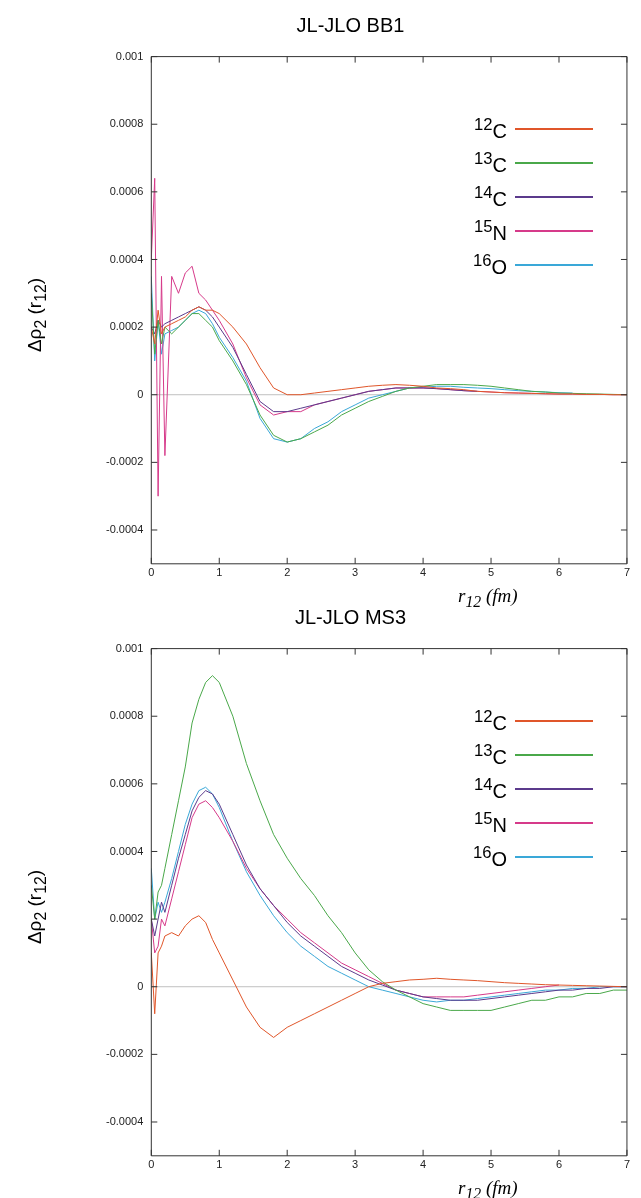 This screenshot has height=1198, width=641. Describe the element at coordinates (350, 25) in the screenshot. I see `chart-title: JL-JLO BB1` at that location.